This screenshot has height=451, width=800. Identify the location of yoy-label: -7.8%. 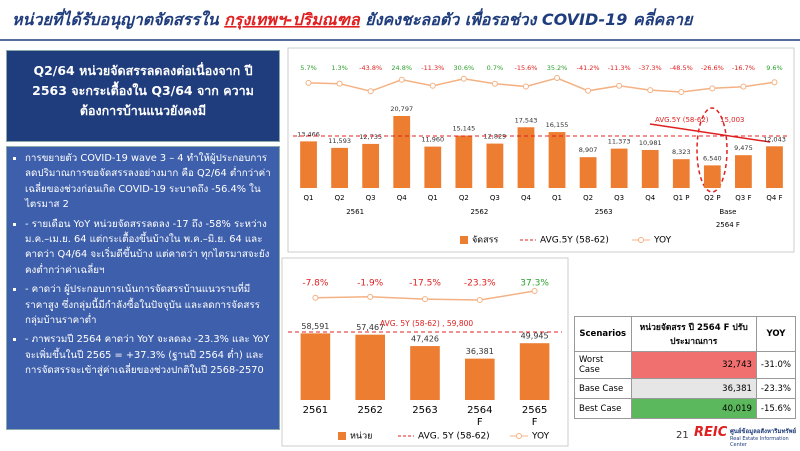
(315, 284).